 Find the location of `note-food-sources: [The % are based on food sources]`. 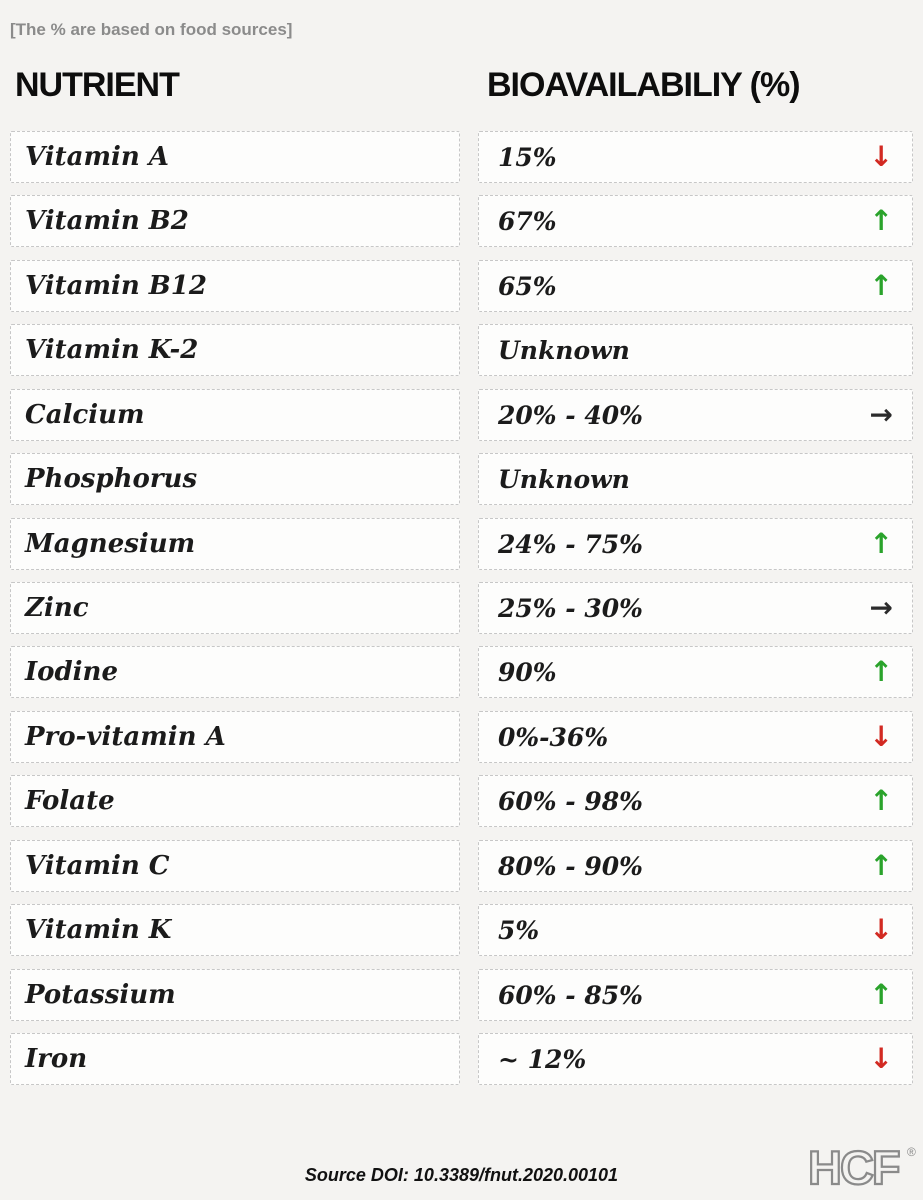

note-food-sources: [The % are based on food sources] is located at coordinates (151, 29).